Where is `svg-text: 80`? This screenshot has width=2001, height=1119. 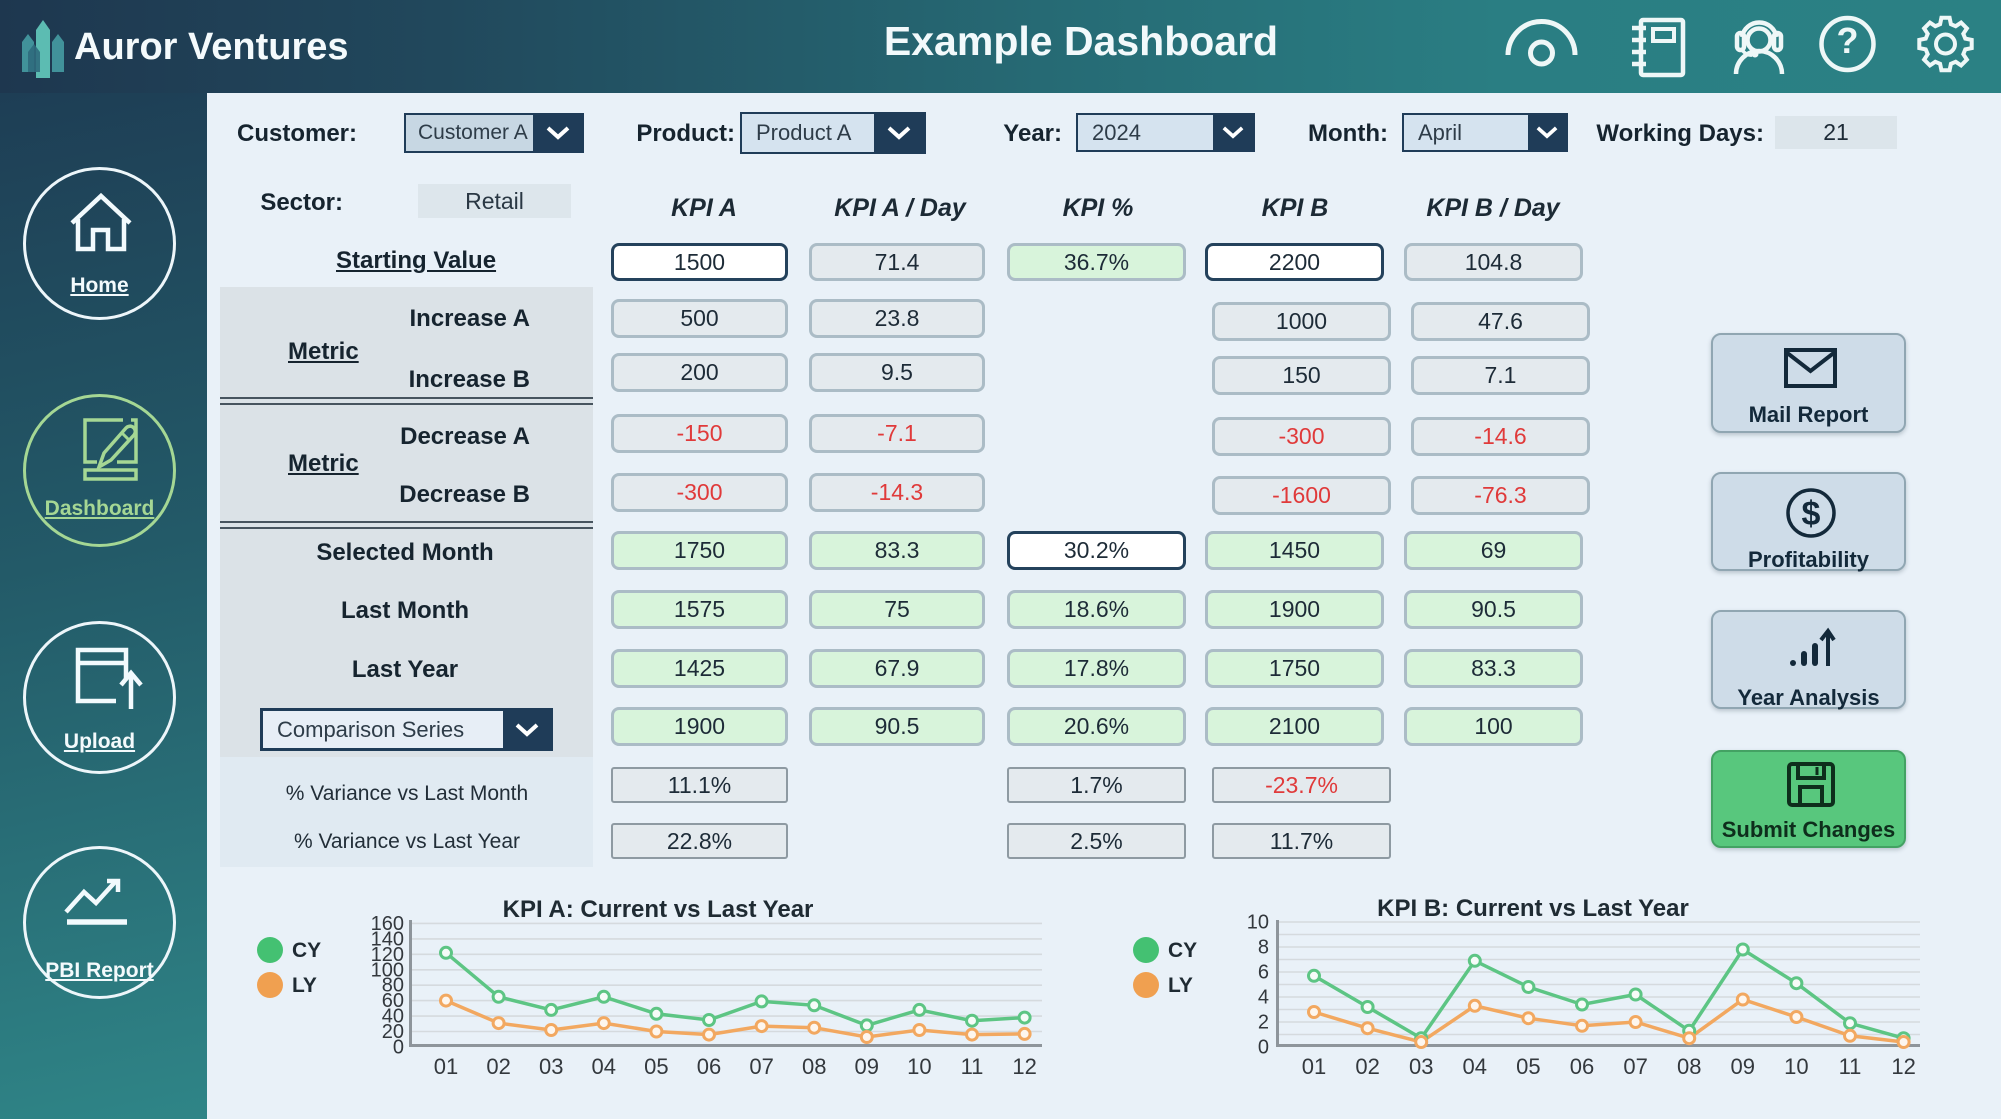 svg-text: 80 is located at coordinates (393, 986).